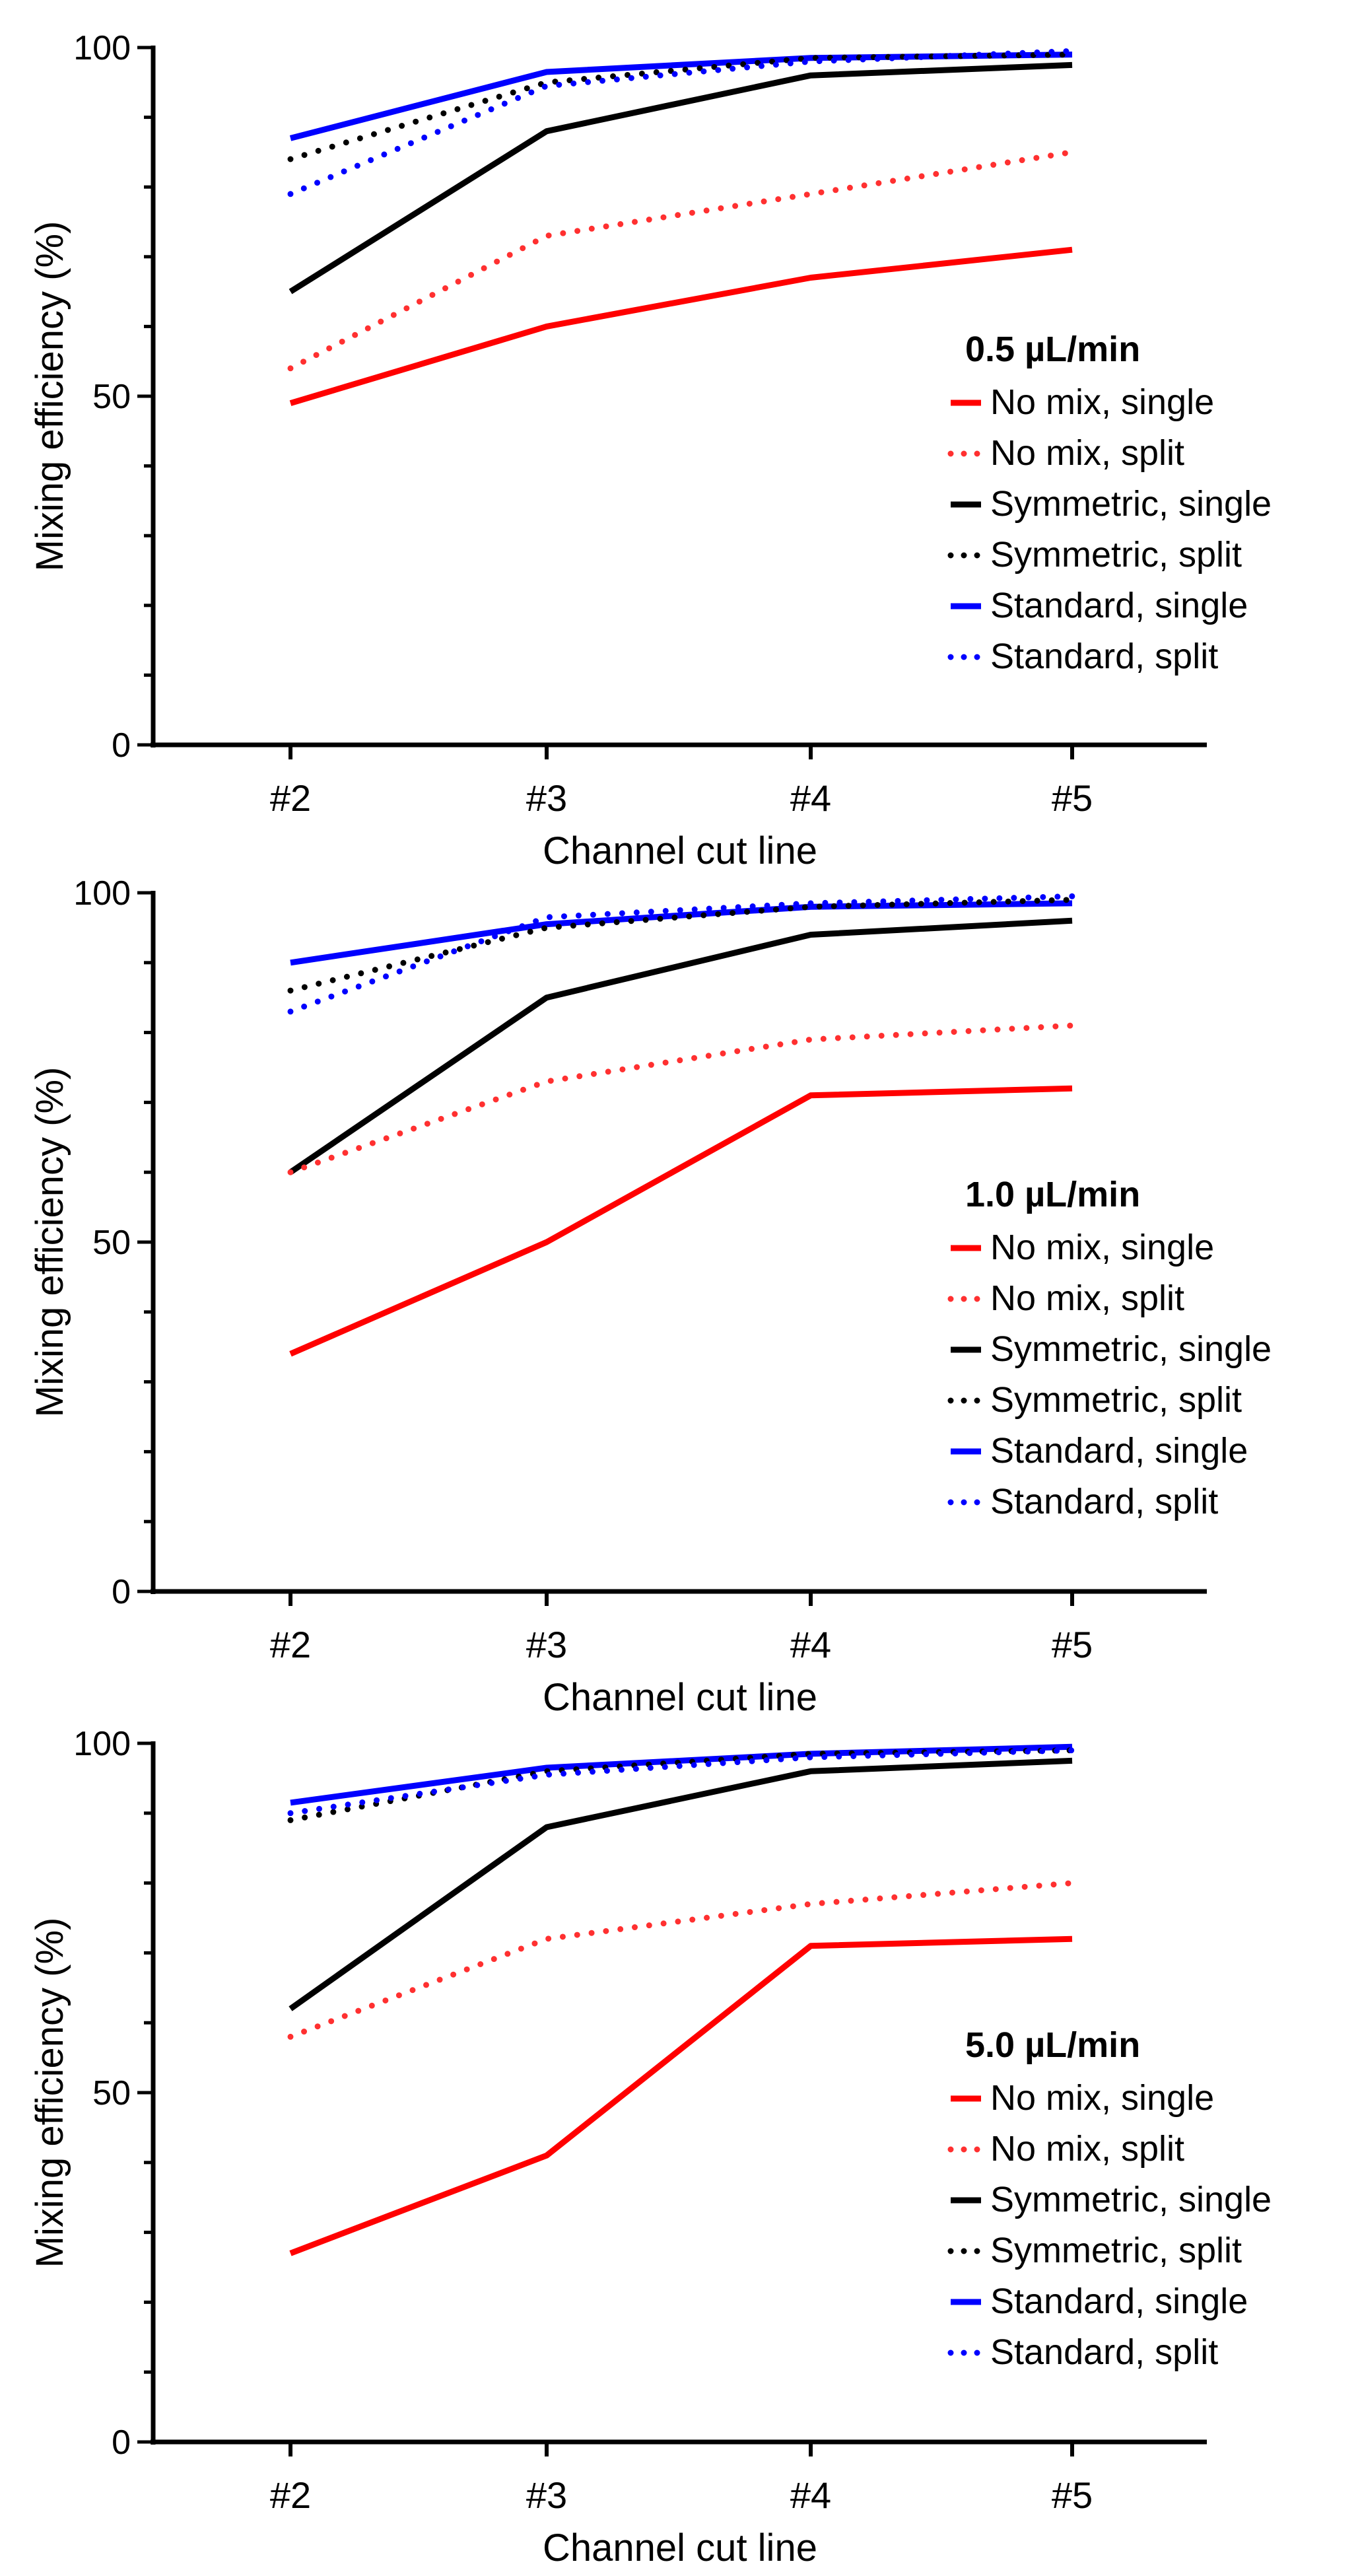 The width and height of the screenshot is (1360, 2576). What do you see at coordinates (1052, 2045) in the screenshot?
I see `legend-title: 5.0 µL/min` at bounding box center [1052, 2045].